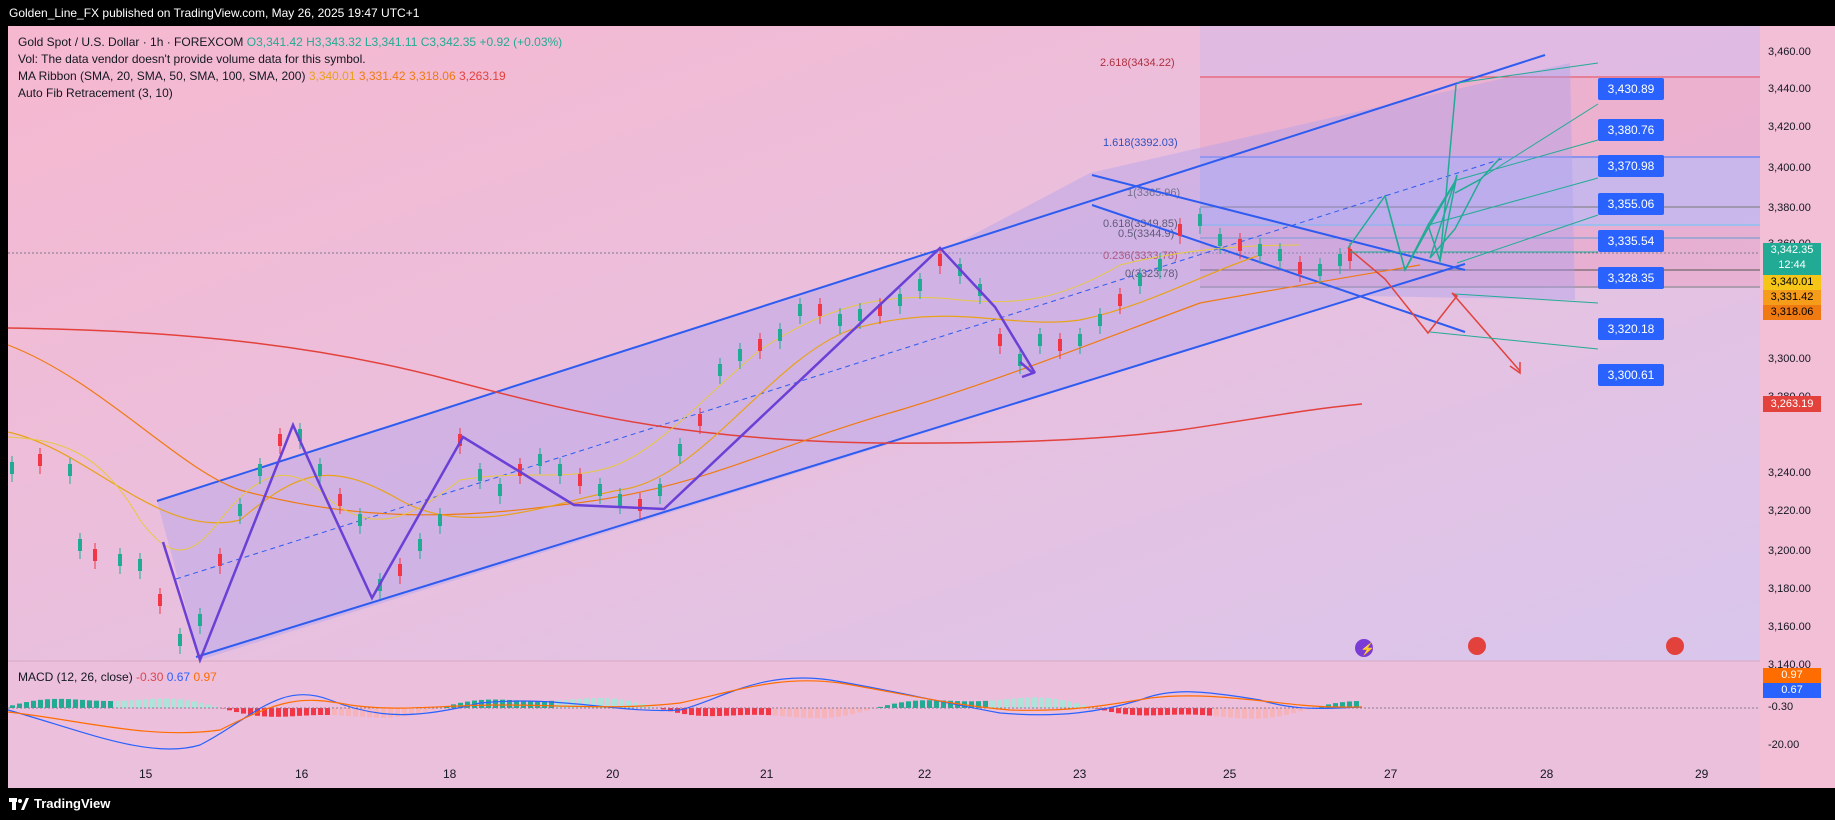 This screenshot has height=820, width=1835. Describe the element at coordinates (1789, 168) in the screenshot. I see `price-axis-label: 3,400.00` at that location.